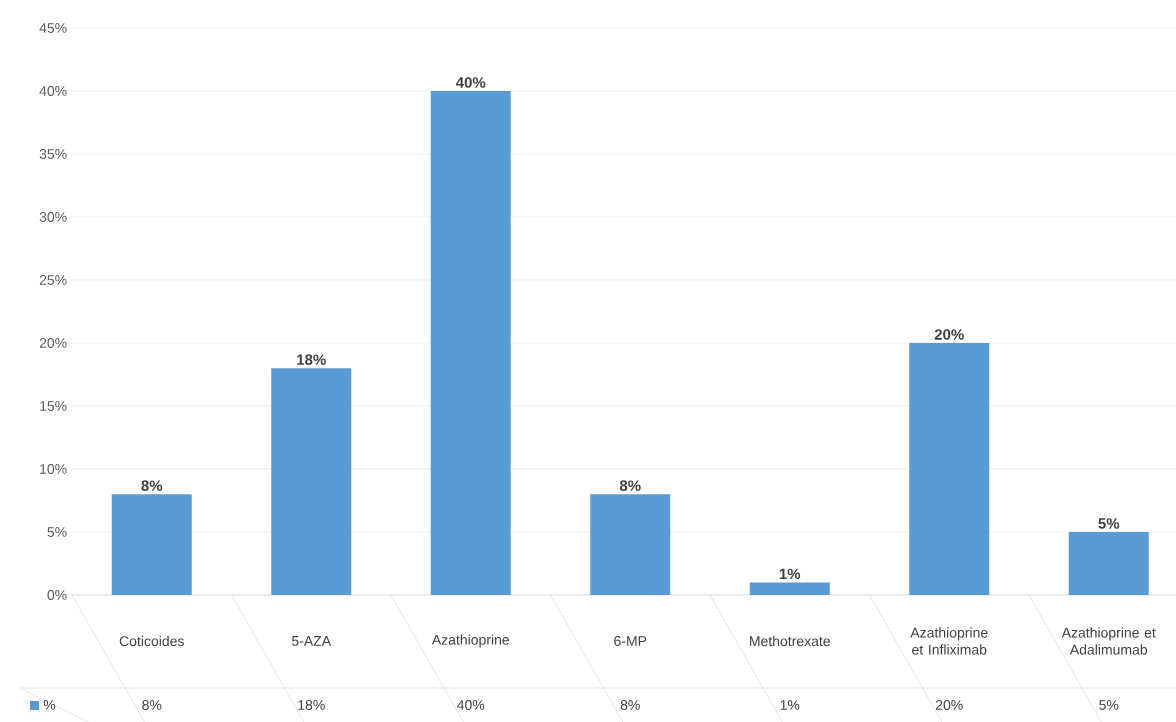 This screenshot has height=722, width=1176. Describe the element at coordinates (53, 28) in the screenshot. I see `y-tick-label: 45%` at that location.